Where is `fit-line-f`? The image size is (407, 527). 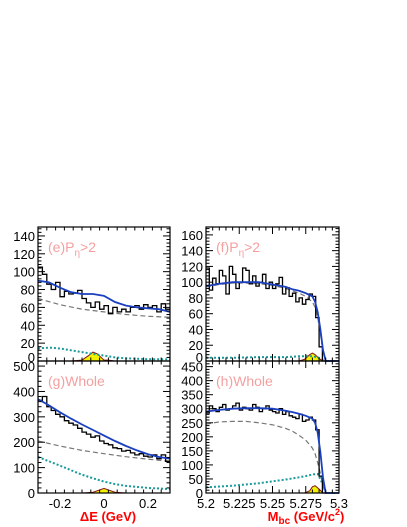 fit-line-f is located at coordinates (272, 321).